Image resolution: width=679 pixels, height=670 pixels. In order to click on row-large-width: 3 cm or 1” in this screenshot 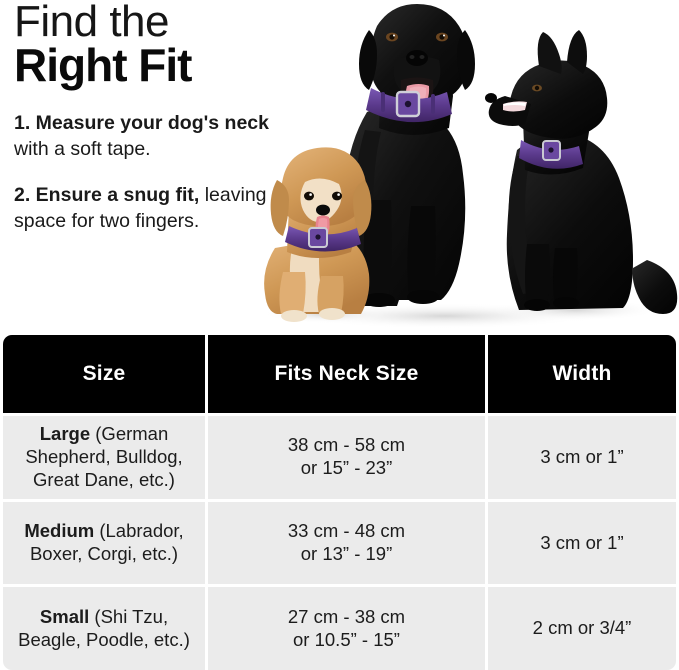, I will do `click(582, 457)`.